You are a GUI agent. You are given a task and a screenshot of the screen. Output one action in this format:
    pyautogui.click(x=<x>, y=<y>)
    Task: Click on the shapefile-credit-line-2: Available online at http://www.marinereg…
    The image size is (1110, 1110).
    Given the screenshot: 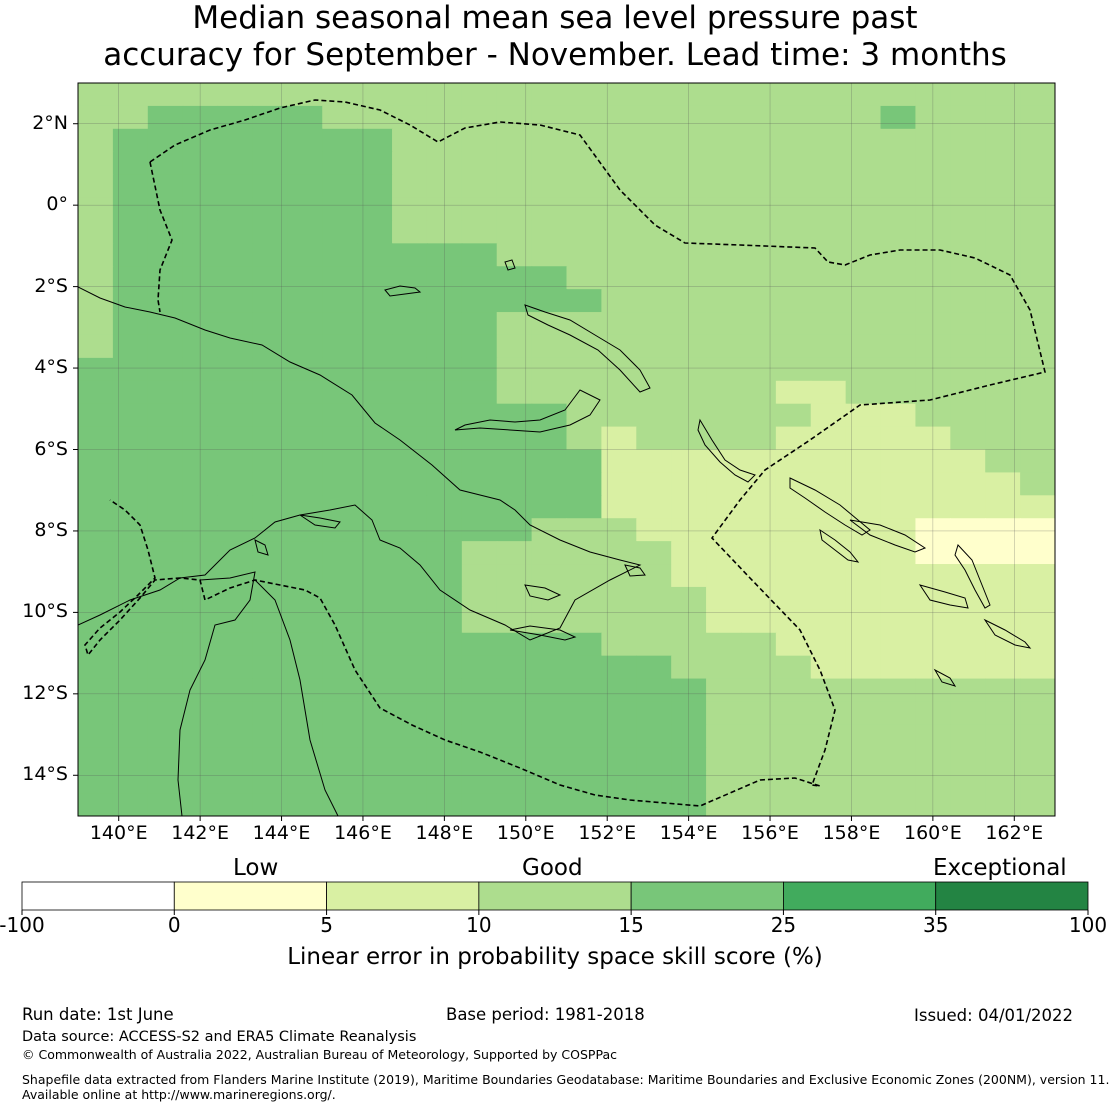 What is the action you would take?
    pyautogui.click(x=179, y=1094)
    